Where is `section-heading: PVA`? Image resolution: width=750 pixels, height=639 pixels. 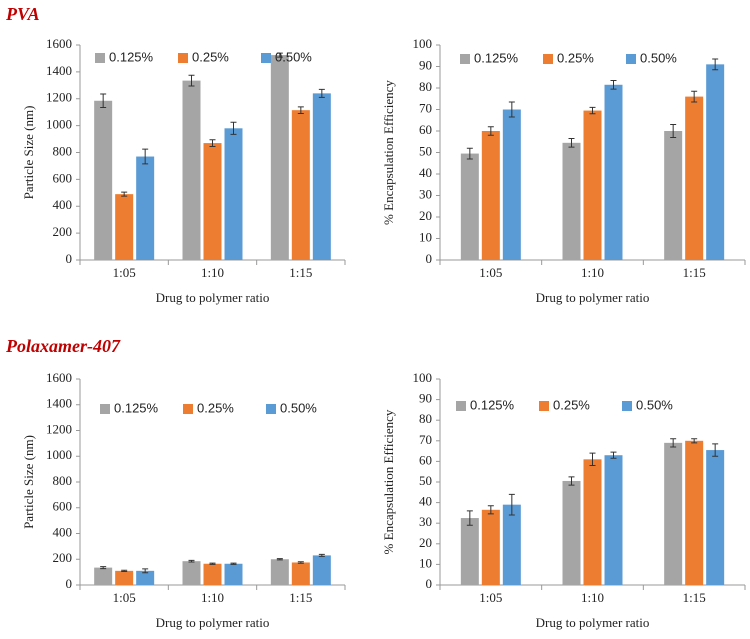 section-heading: PVA is located at coordinates (22, 14).